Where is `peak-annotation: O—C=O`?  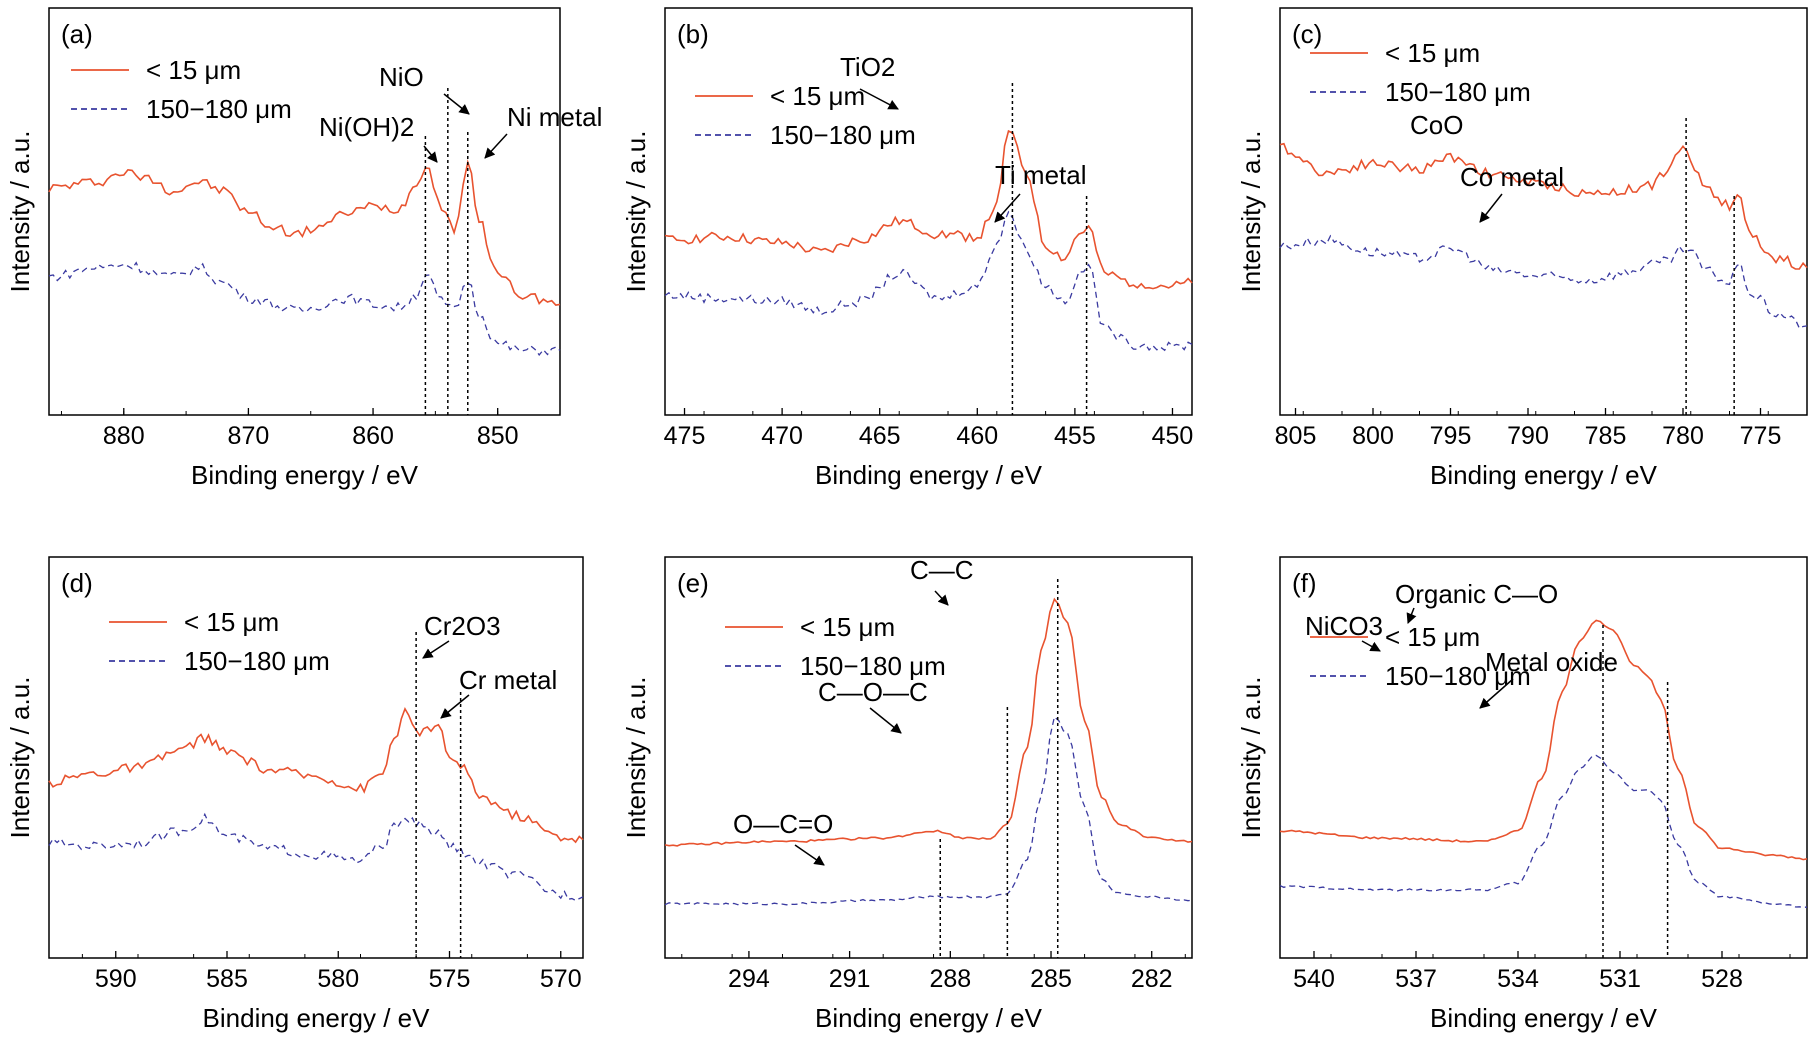 peak-annotation: O—C=O is located at coordinates (783, 824).